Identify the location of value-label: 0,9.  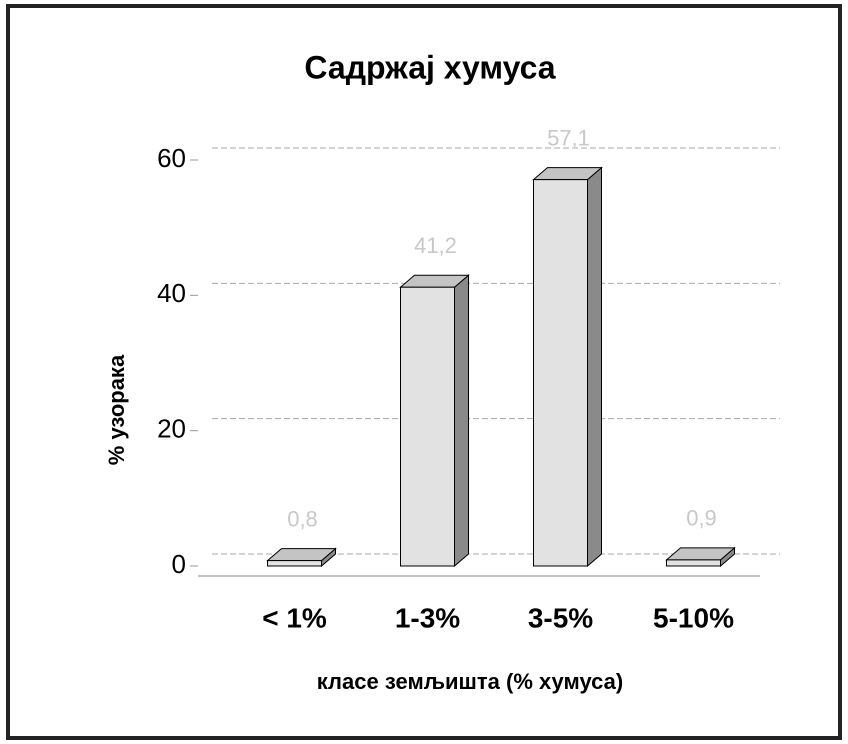
(701, 518).